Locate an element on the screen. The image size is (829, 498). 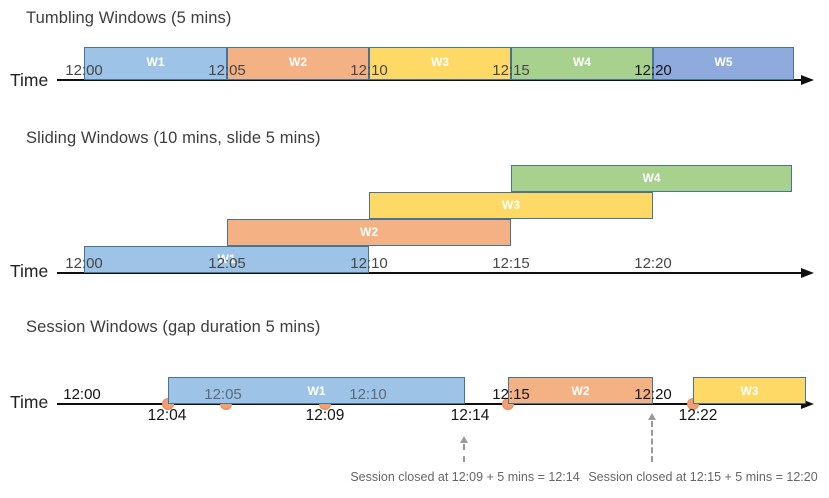
section-title-tumbling: Tumbling Windows (5 mins) is located at coordinates (129, 18).